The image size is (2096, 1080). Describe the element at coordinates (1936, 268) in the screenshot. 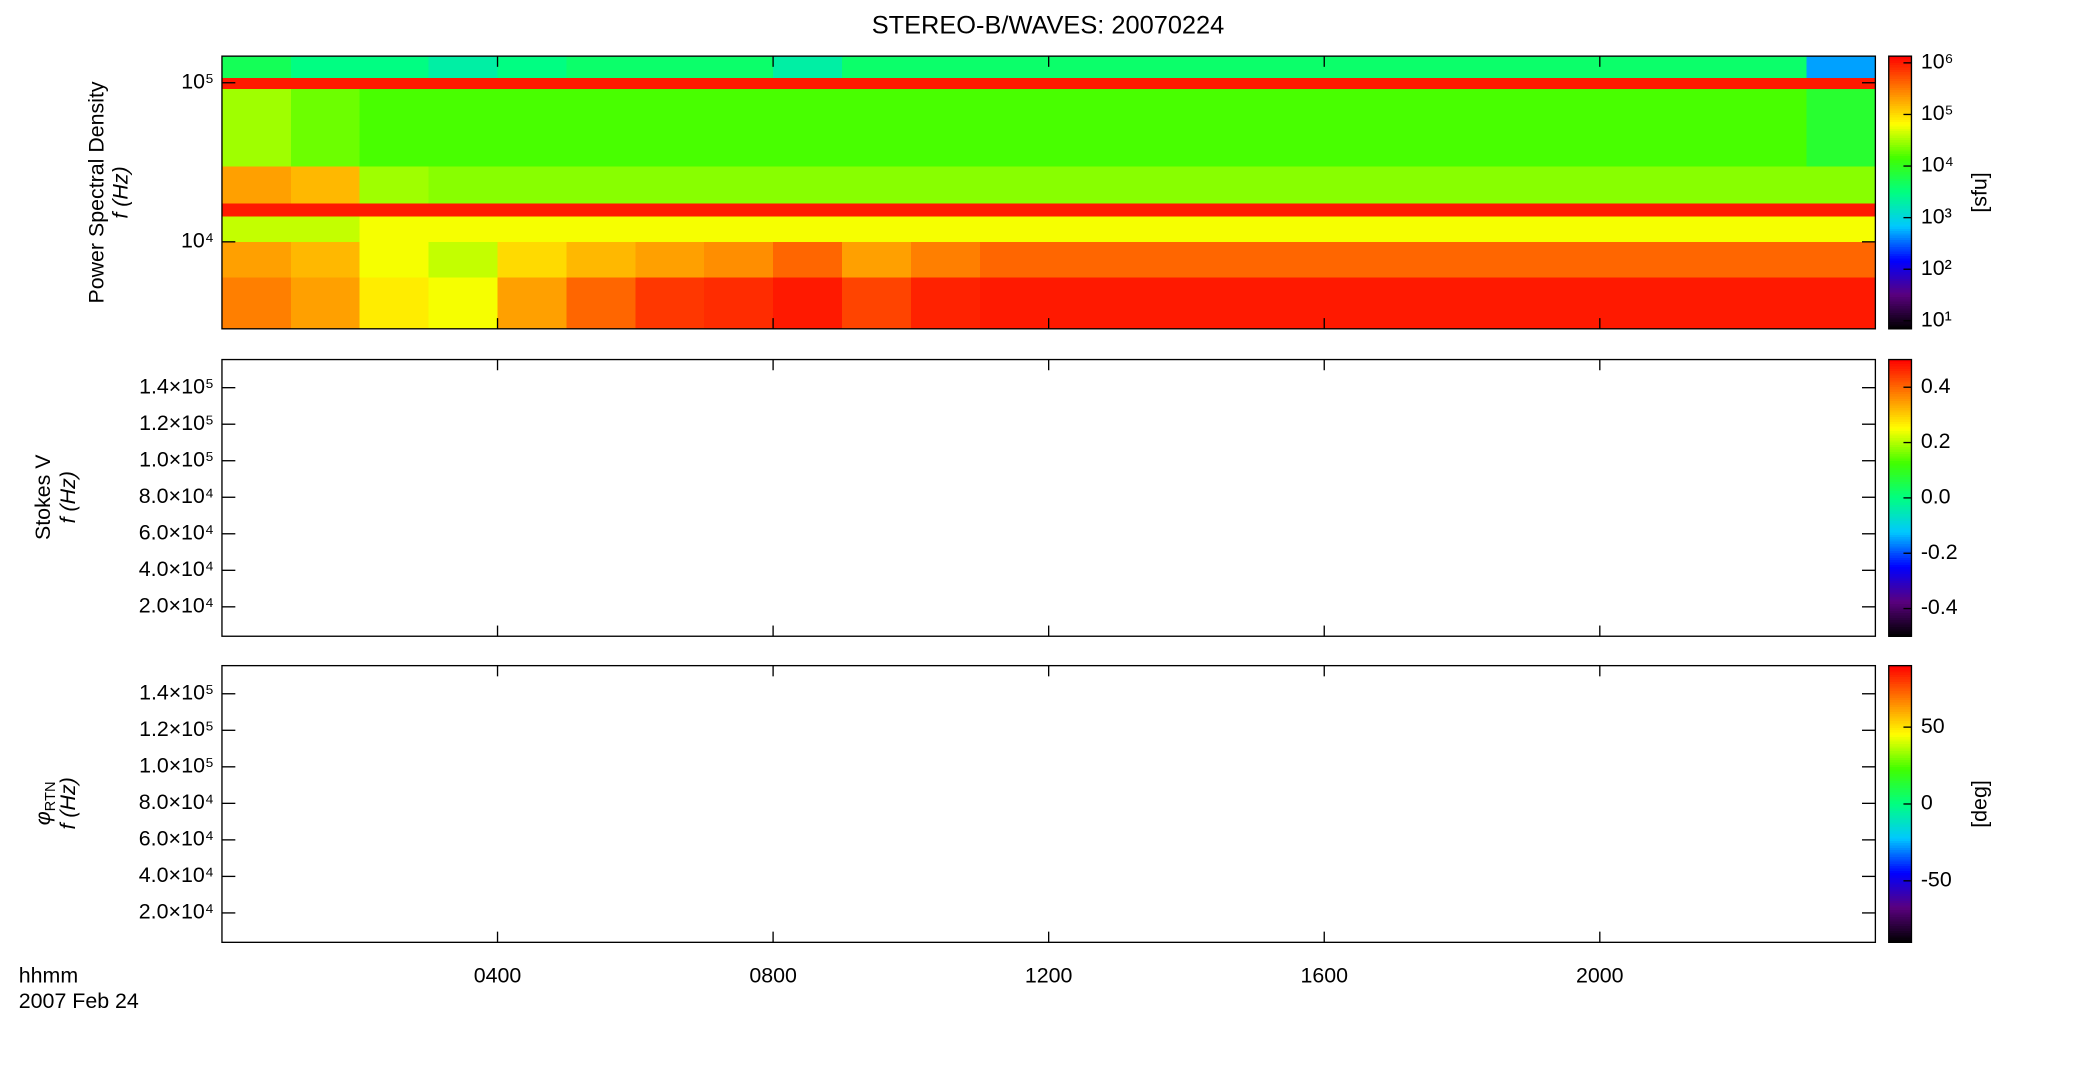

I see `colorbar-tick-label: 10²` at that location.